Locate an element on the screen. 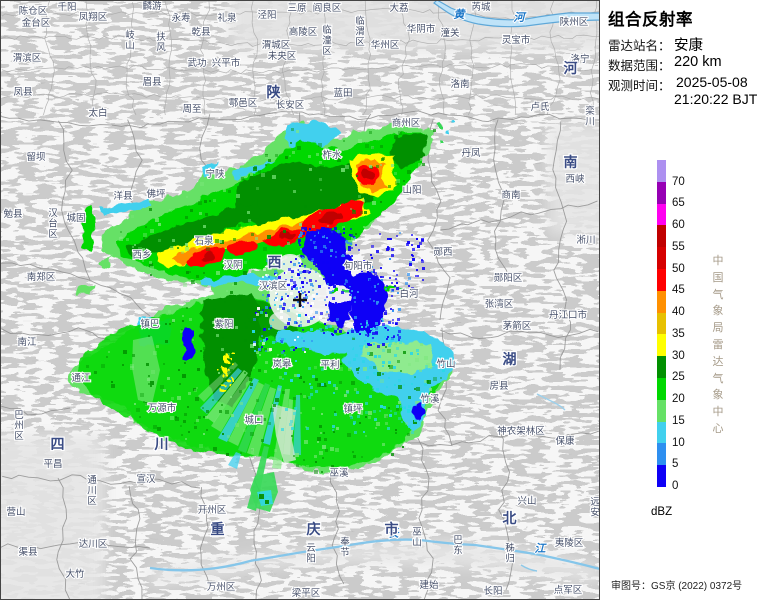 The image size is (757, 600). svg-text: 柞水 is located at coordinates (332, 155).